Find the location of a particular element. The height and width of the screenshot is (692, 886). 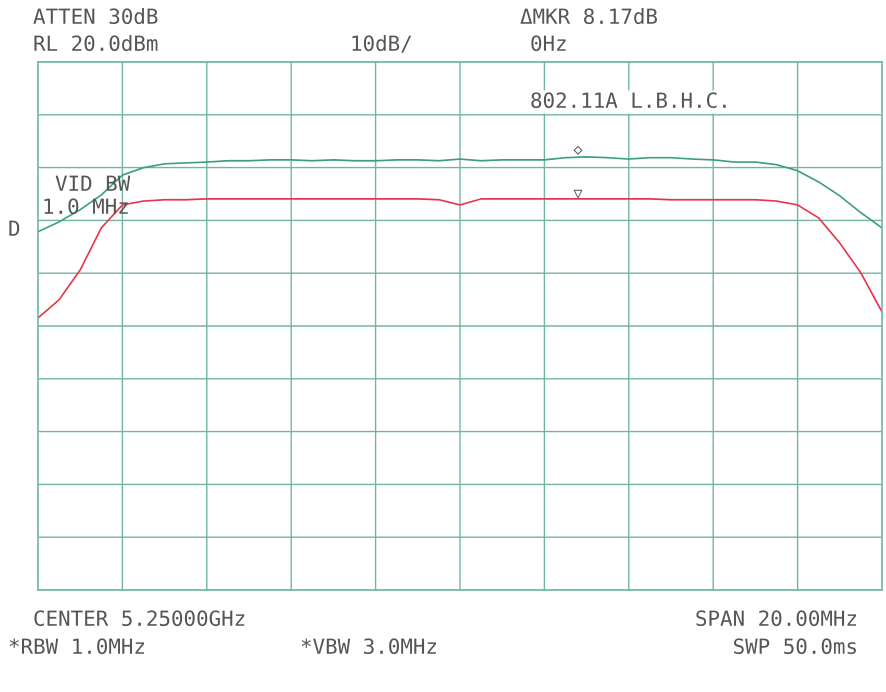

text: RL 20.0dBm is located at coordinates (96, 43).